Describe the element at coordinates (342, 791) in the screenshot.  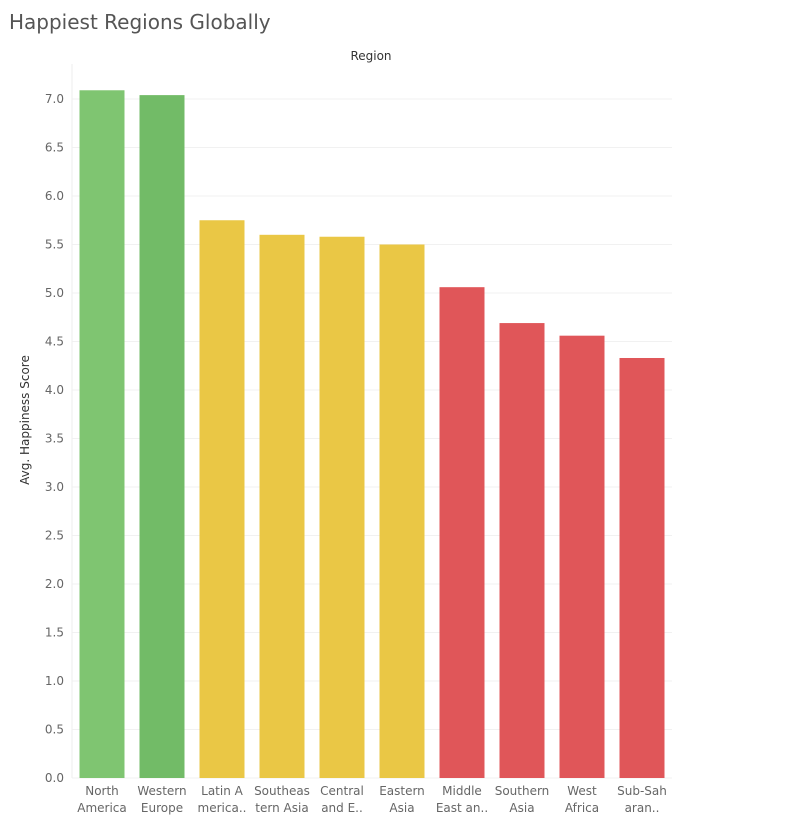
I see `x-tick-label: Central` at that location.